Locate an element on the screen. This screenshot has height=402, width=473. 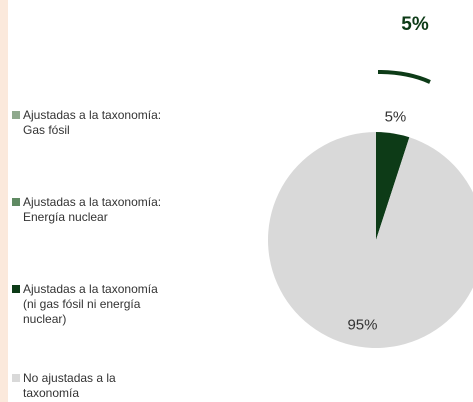
legend-item: Ajustadas a la taxonomía: Gas fósil is located at coordinates (86, 123).